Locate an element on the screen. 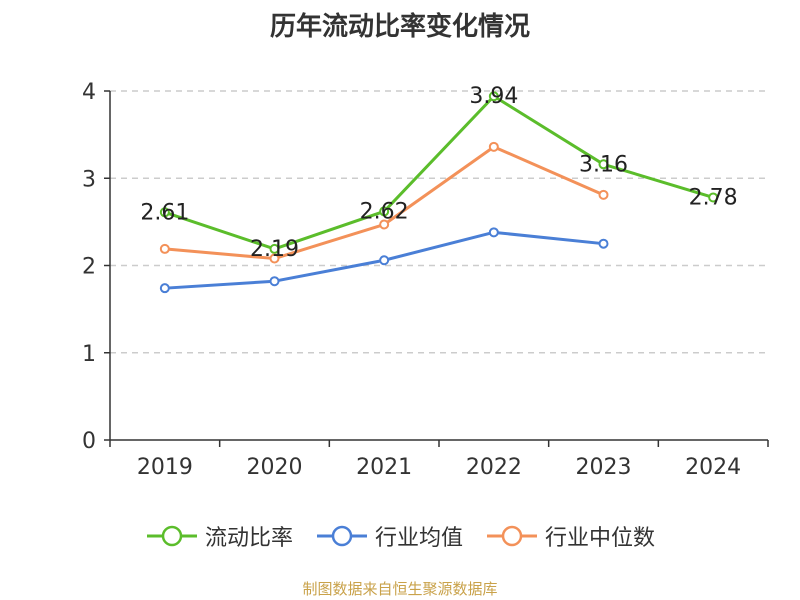  y-tick-label: 0 is located at coordinates (89, 441).